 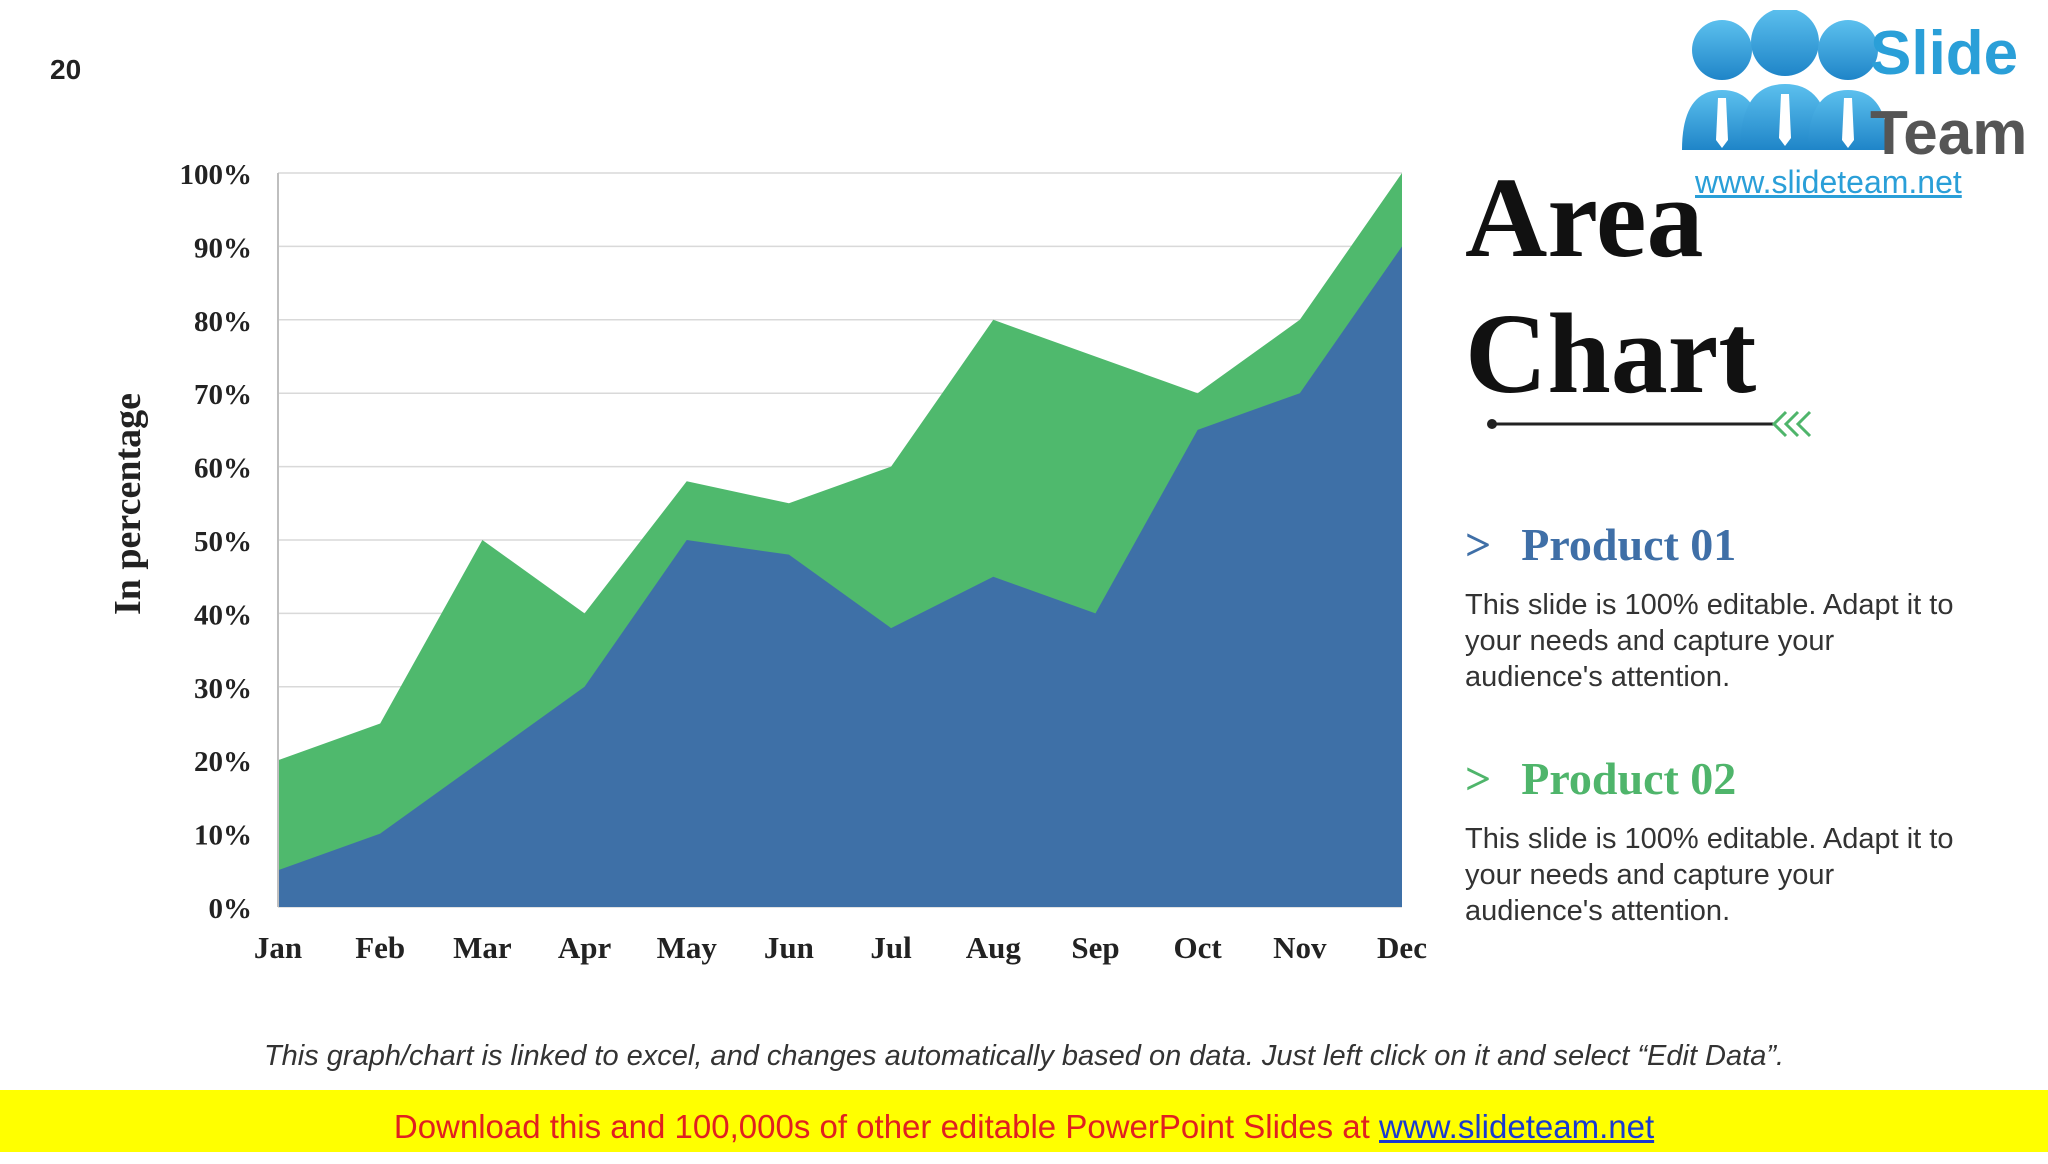 What do you see at coordinates (66, 69) in the screenshot?
I see `page-number: 20` at bounding box center [66, 69].